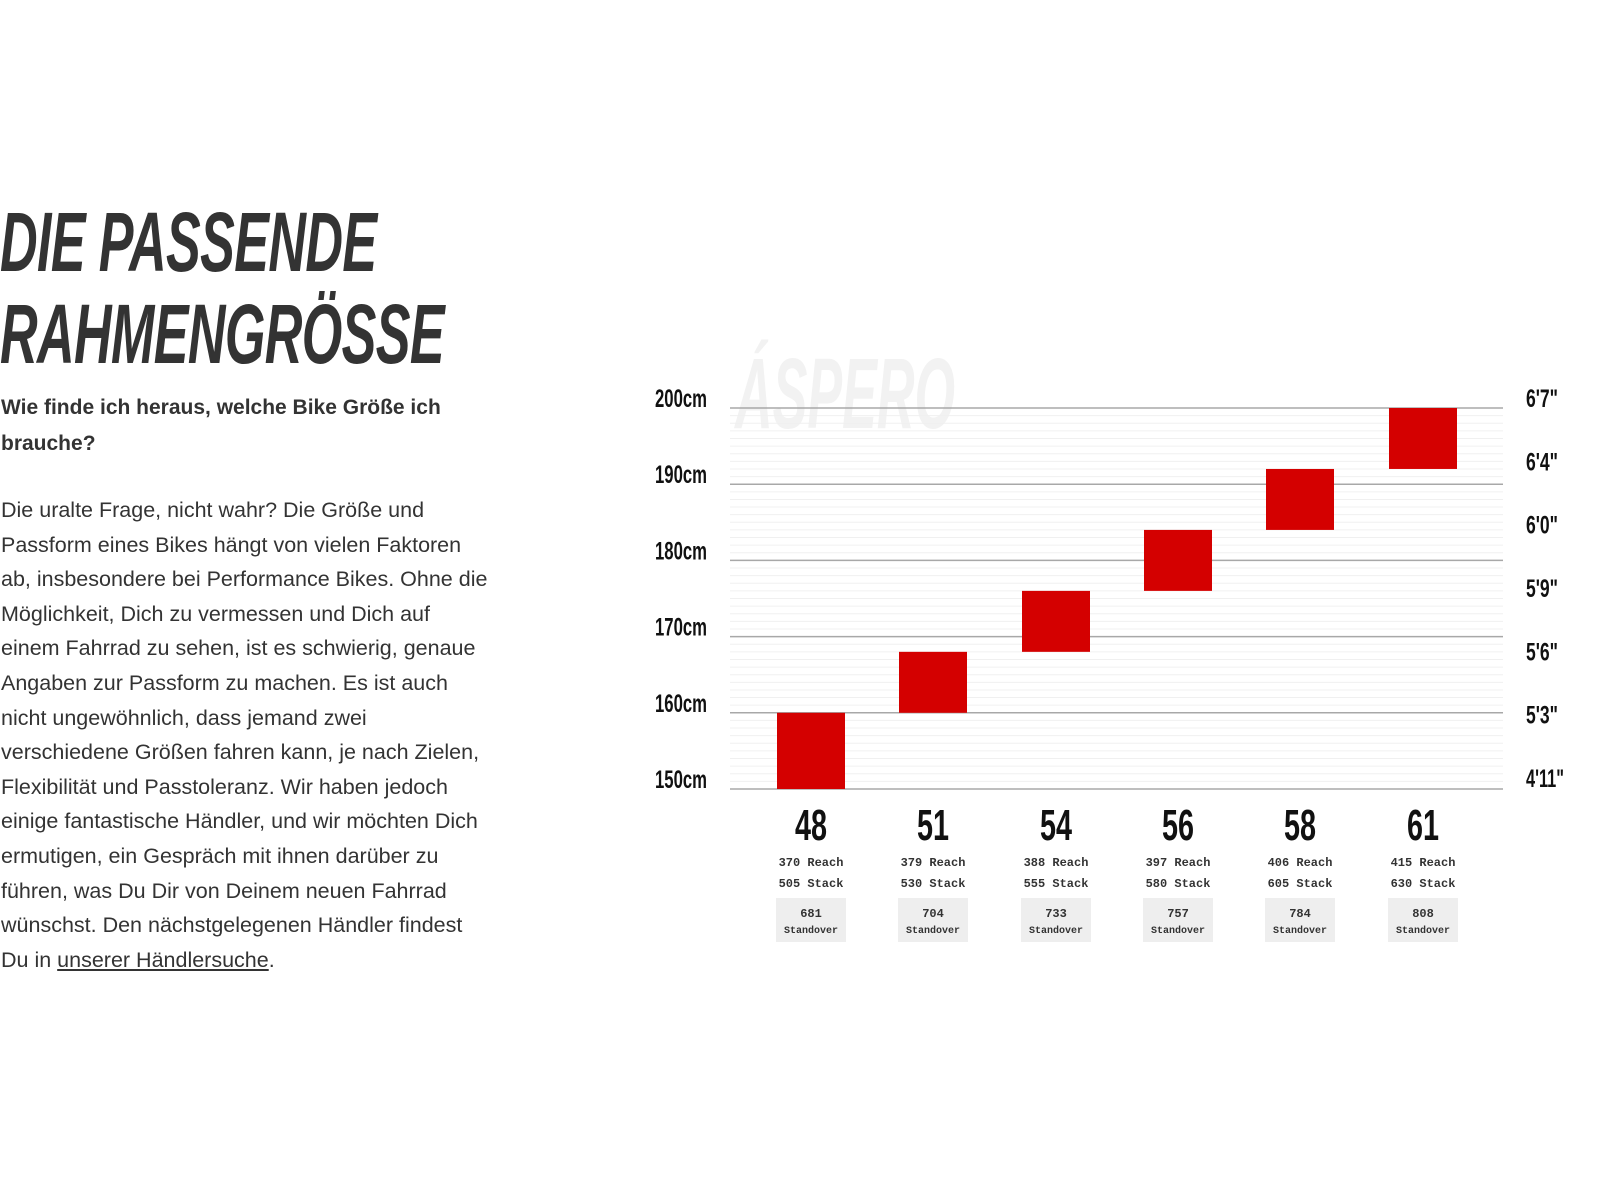 Image resolution: width=1600 pixels, height=1200 pixels. I want to click on standover-value: 757, so click(1178, 914).